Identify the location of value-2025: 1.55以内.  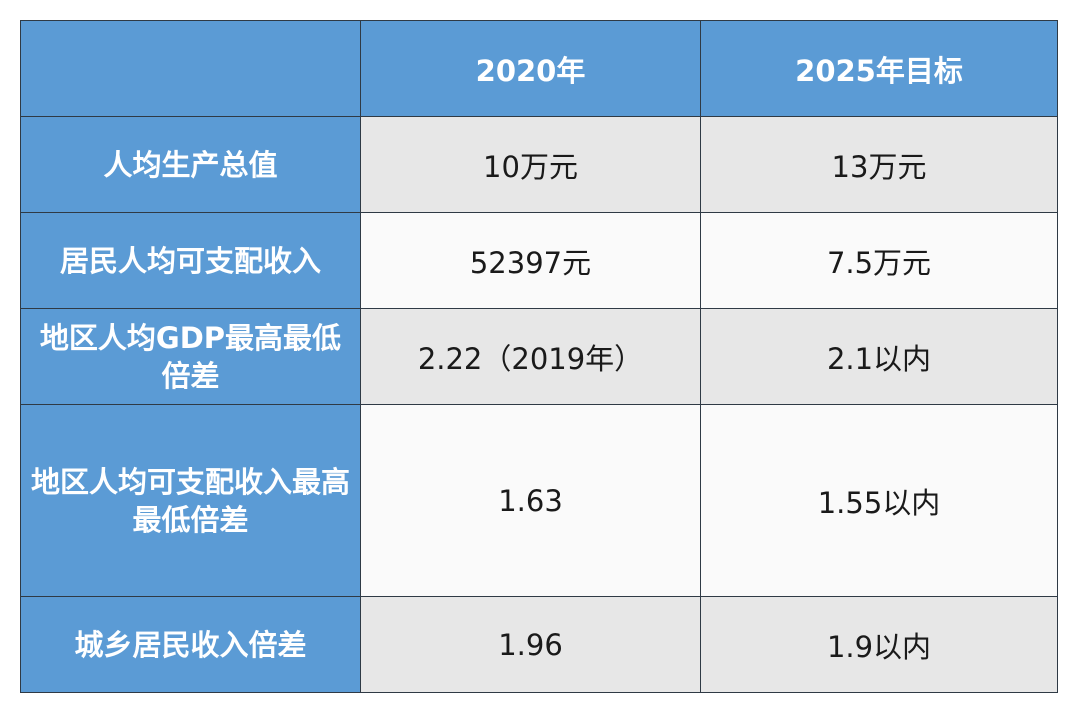
(879, 500).